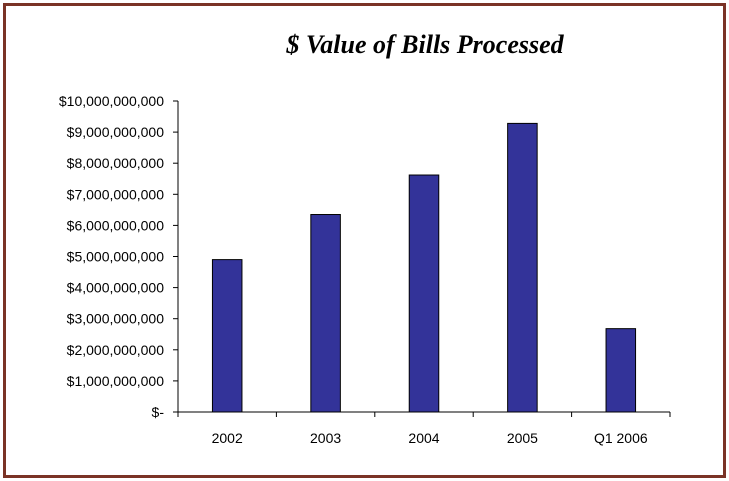 Image resolution: width=729 pixels, height=481 pixels. I want to click on x-tick-label: 2002, so click(227, 438).